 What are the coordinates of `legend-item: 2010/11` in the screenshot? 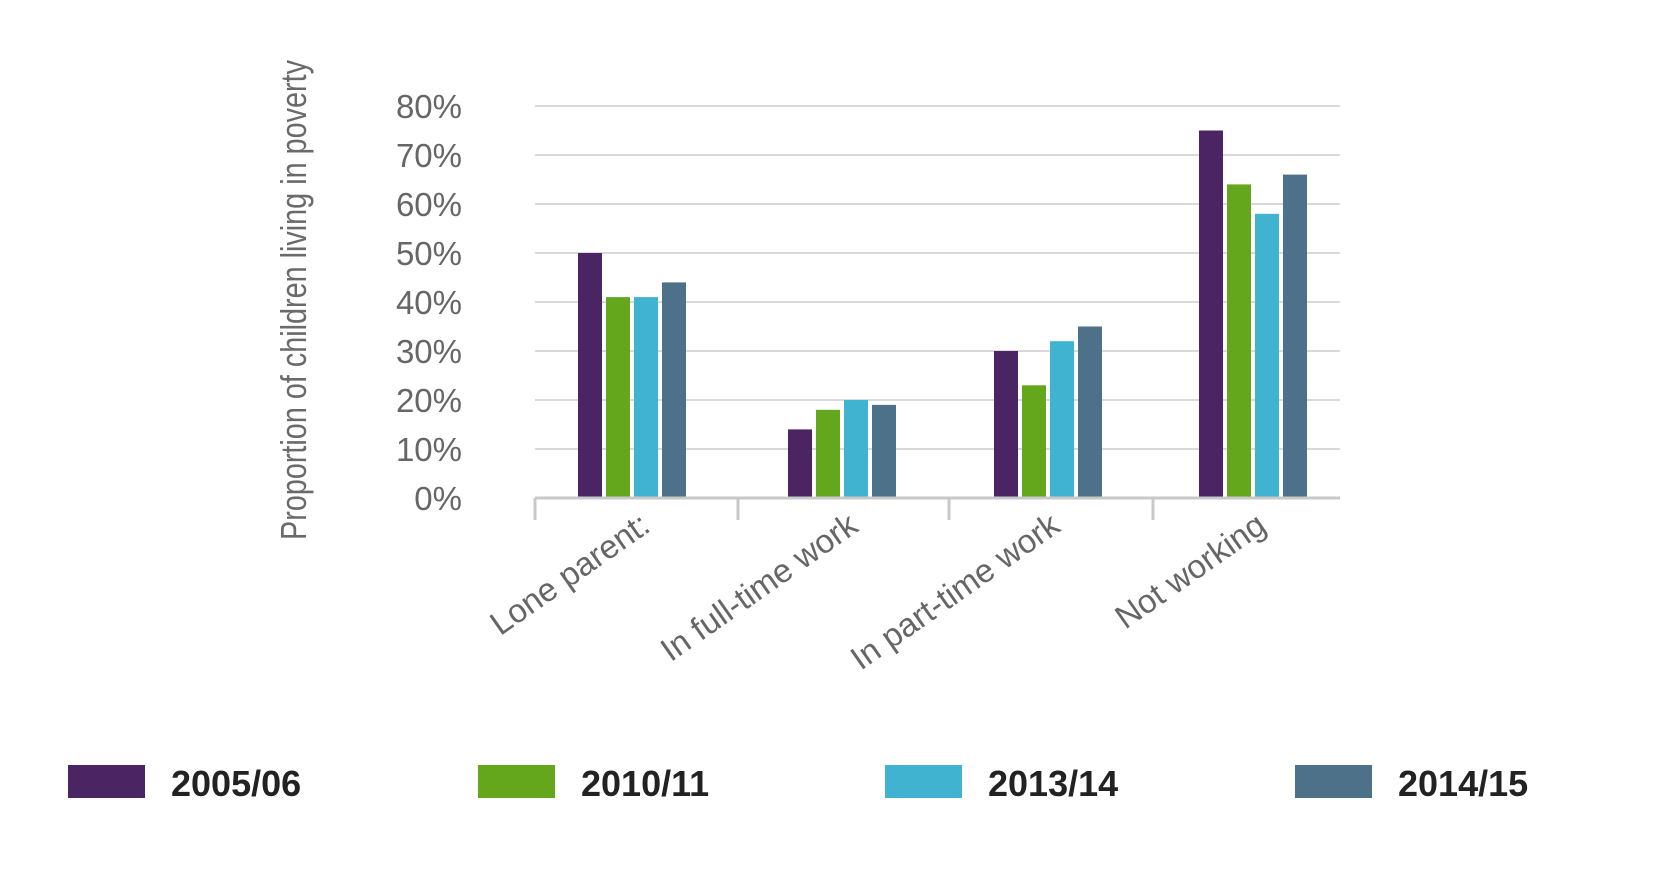 It's located at (593, 783).